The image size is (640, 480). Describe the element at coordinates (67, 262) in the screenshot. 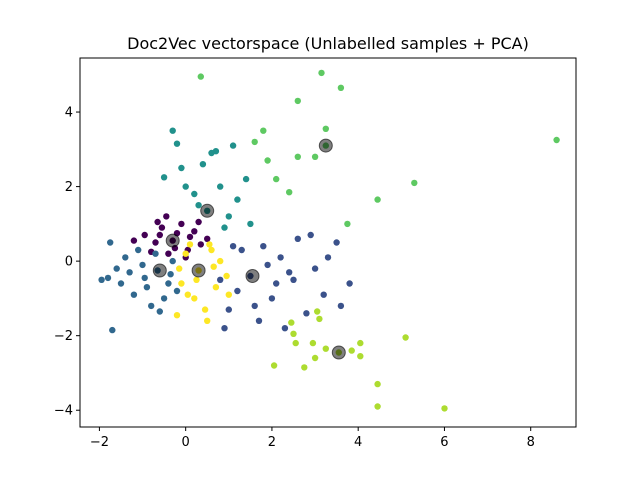

I see `y-axis-ticks: −4 −2 0 2 4` at that location.